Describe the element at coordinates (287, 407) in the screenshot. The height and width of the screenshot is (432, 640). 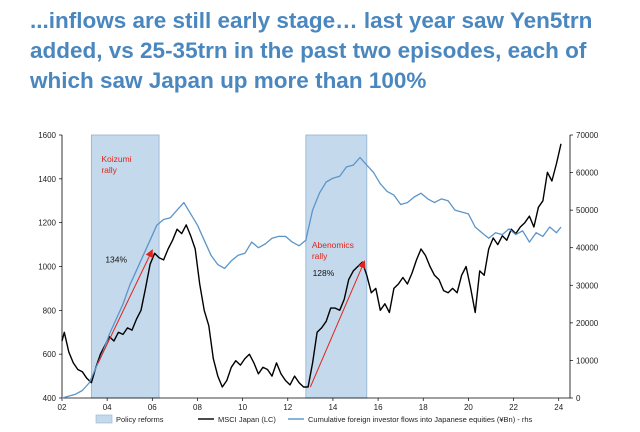
I see `x-tick-label: 12` at that location.